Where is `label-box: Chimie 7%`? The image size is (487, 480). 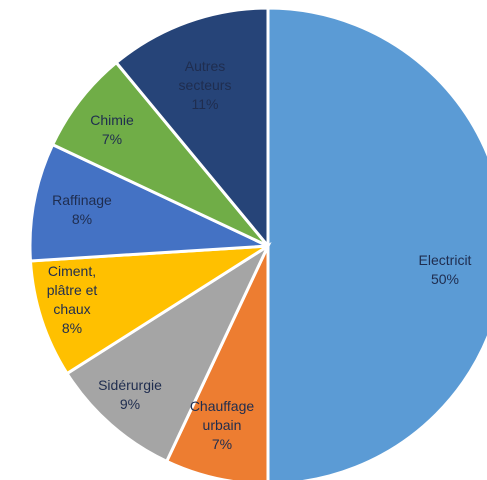 label-box: Chimie 7% is located at coordinates (112, 130).